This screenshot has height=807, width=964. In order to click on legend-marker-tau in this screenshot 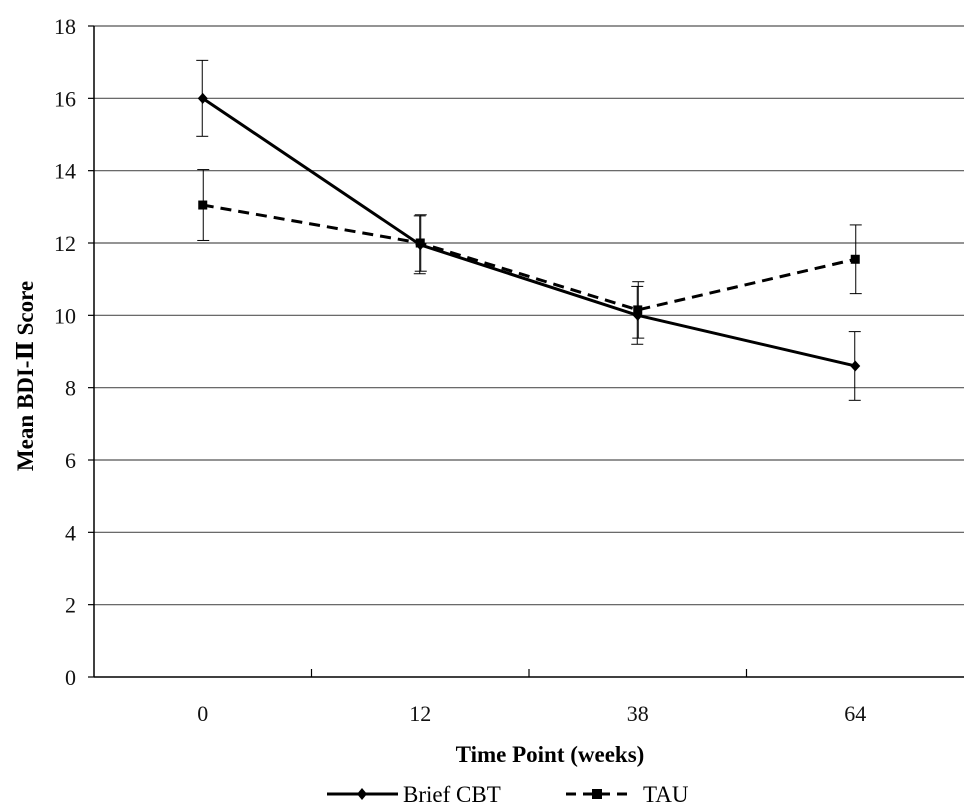, I will do `click(597, 794)`.